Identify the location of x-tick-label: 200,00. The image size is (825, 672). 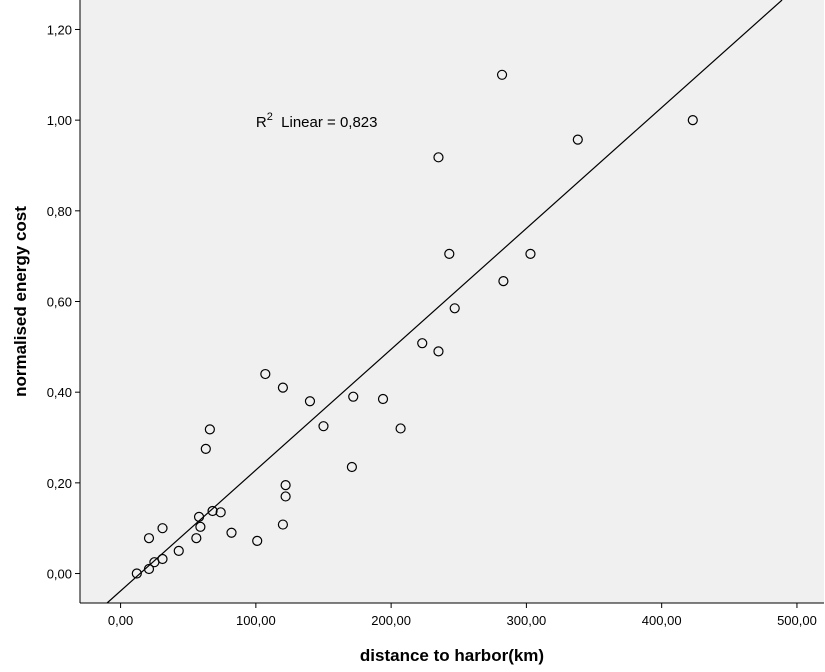
(391, 620).